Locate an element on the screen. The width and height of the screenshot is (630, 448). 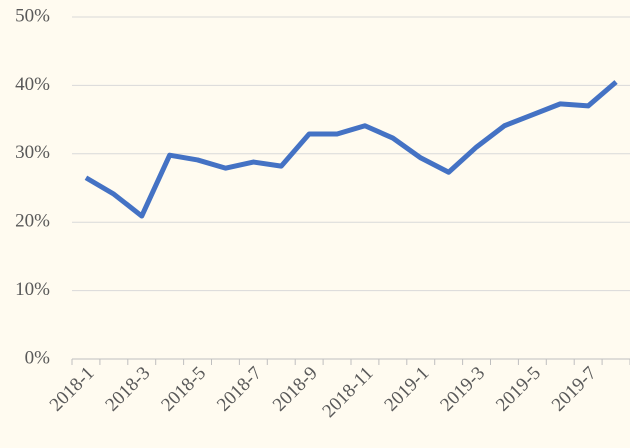
x-tick-label: 2018-11 is located at coordinates (347, 392).